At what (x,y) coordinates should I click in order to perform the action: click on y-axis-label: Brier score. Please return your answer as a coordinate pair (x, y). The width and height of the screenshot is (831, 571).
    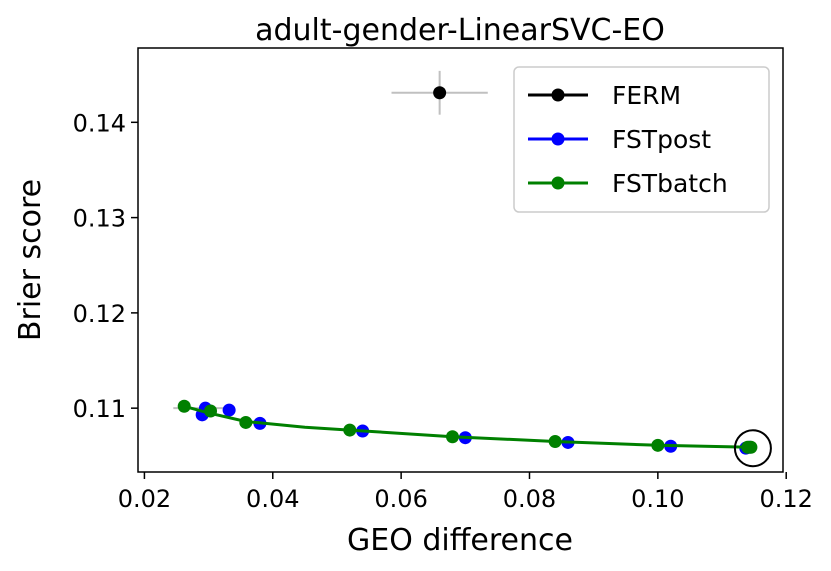
    Looking at the image, I should click on (30, 260).